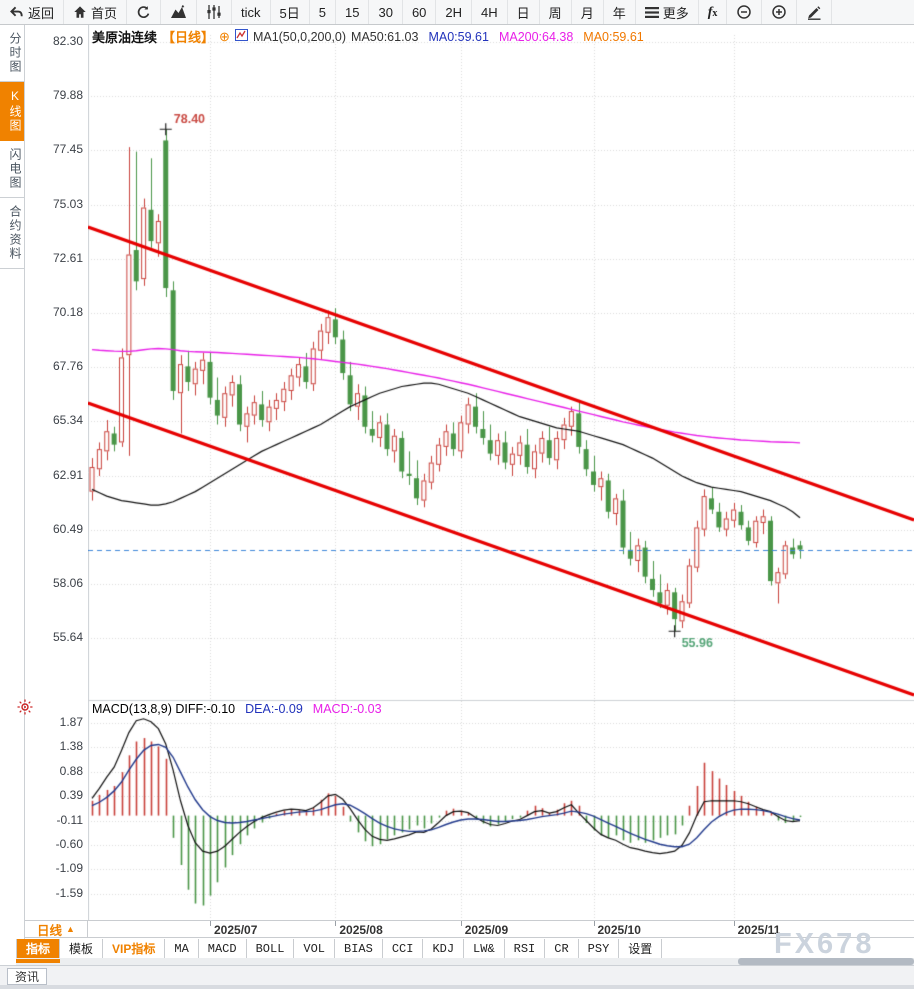 The image size is (914, 989). Describe the element at coordinates (524, 12) in the screenshot. I see `period-day-button: 日` at that location.